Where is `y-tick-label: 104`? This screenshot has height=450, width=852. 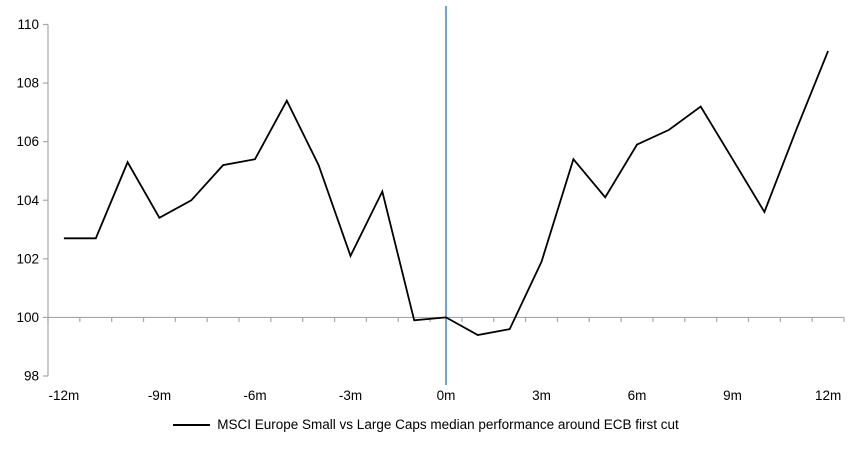
y-tick-label: 104 is located at coordinates (27, 200).